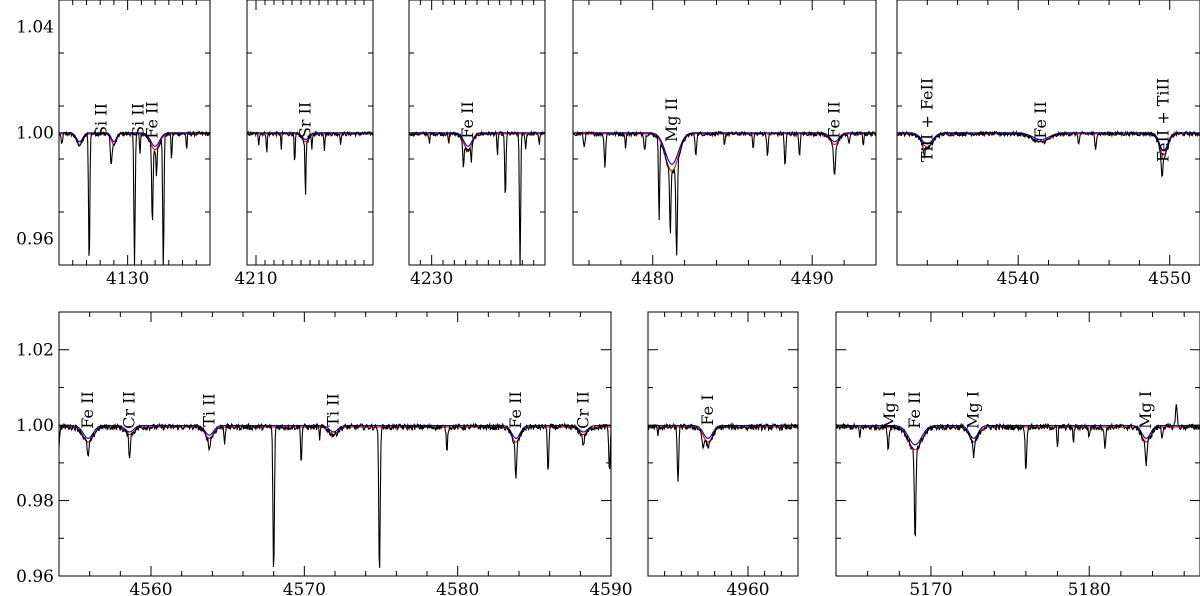  I want to click on spectrum-panel: 4210 Sr II, so click(304, 144).